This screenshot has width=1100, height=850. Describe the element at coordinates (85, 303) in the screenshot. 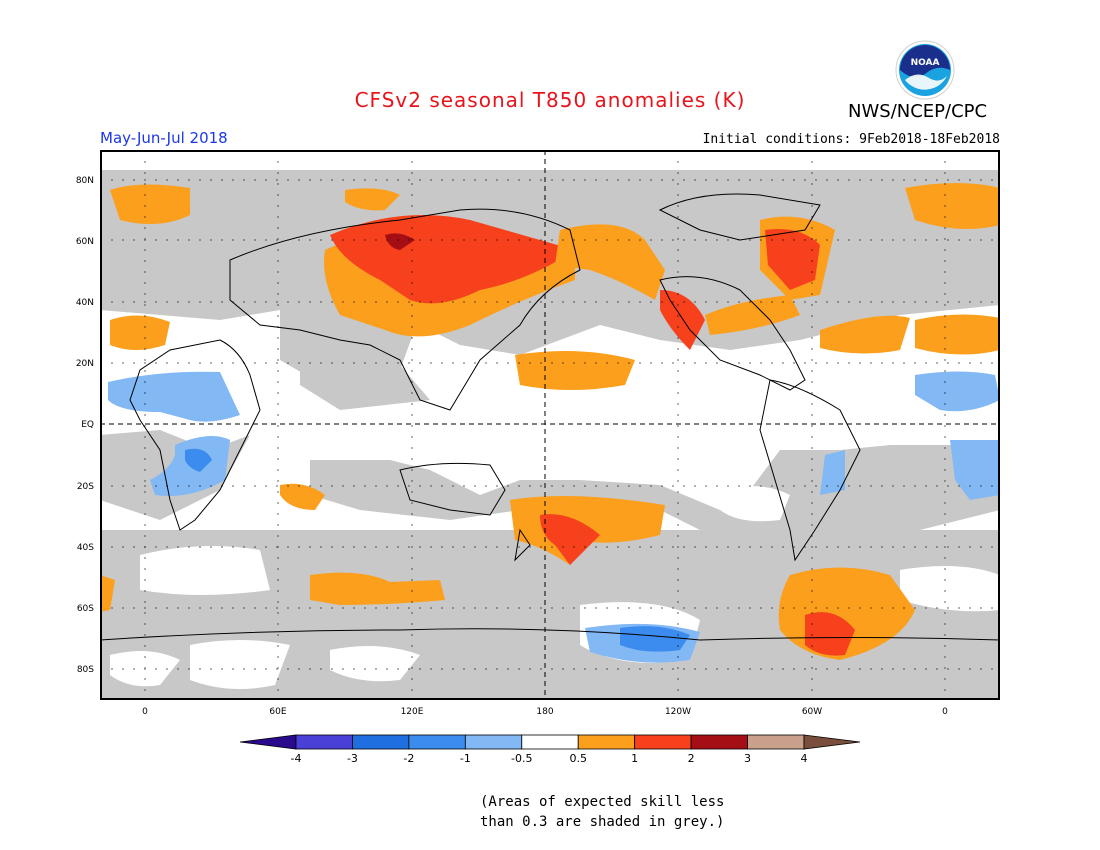

I see `lat-label: 40N` at that location.